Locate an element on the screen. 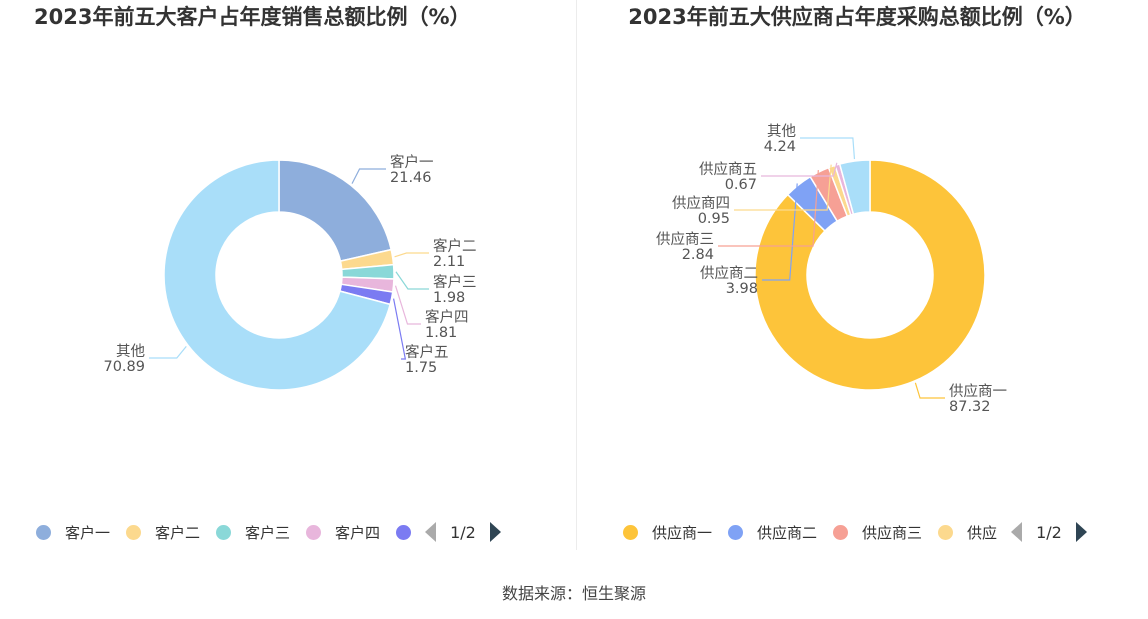  slice-label-name: 供应商一 is located at coordinates (978, 391).